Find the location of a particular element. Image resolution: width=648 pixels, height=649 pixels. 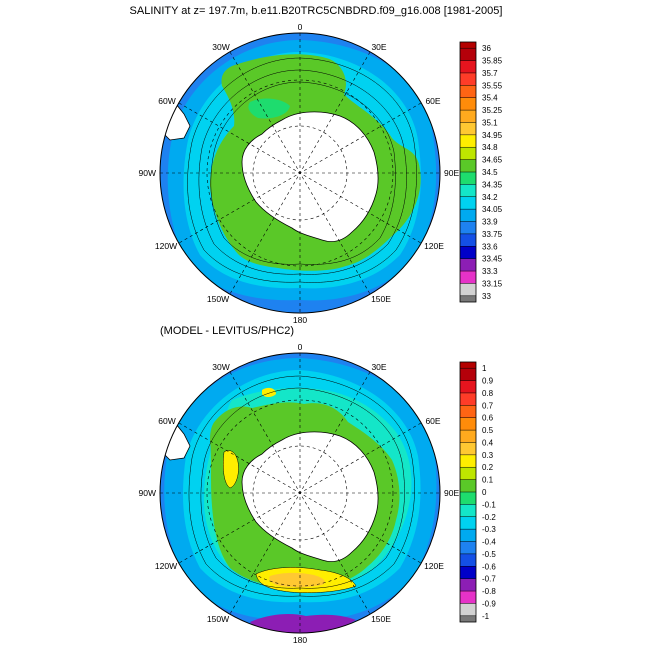

colorbar-label: -0.7 is located at coordinates (489, 579).